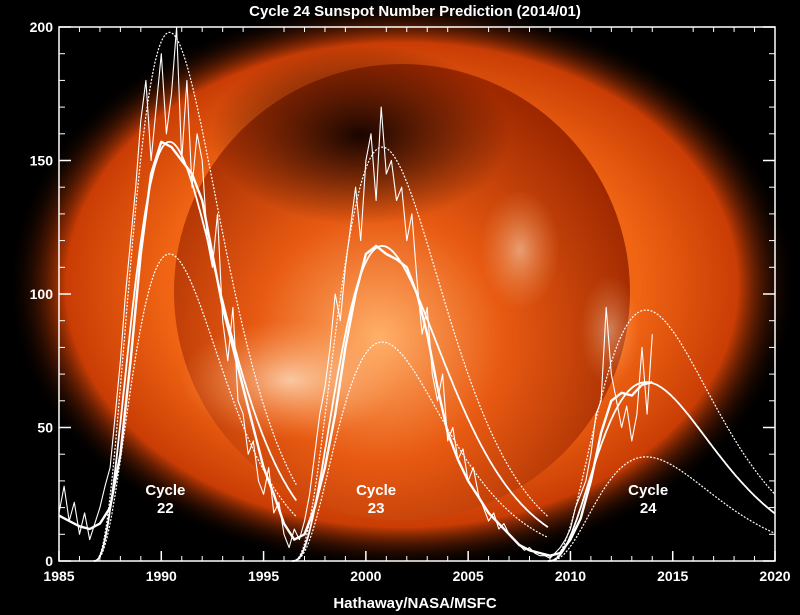 This screenshot has height=615, width=800. What do you see at coordinates (165, 508) in the screenshot?
I see `cycle-label: 22` at bounding box center [165, 508].